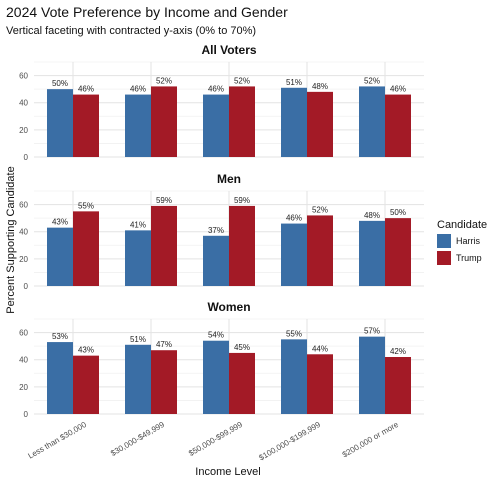 The height and width of the screenshot is (483, 500). I want to click on facet-strip-label: All Voters, so click(228, 50).